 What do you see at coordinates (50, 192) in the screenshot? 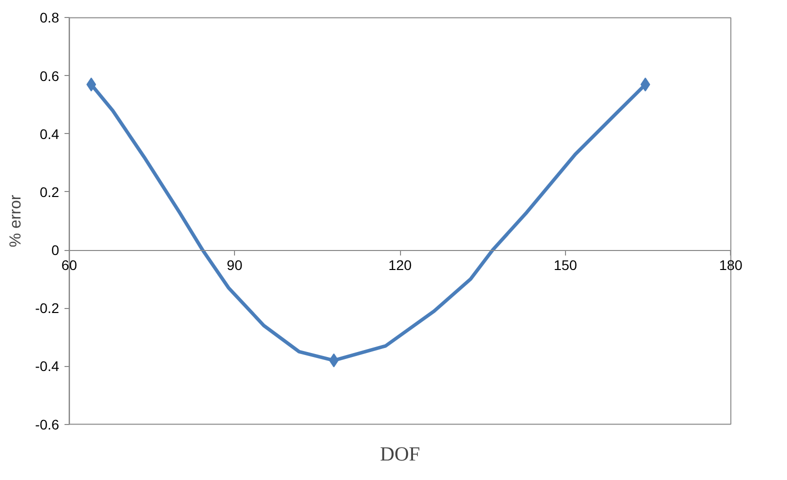
I see `y-tick-label: 0.2` at bounding box center [50, 192].